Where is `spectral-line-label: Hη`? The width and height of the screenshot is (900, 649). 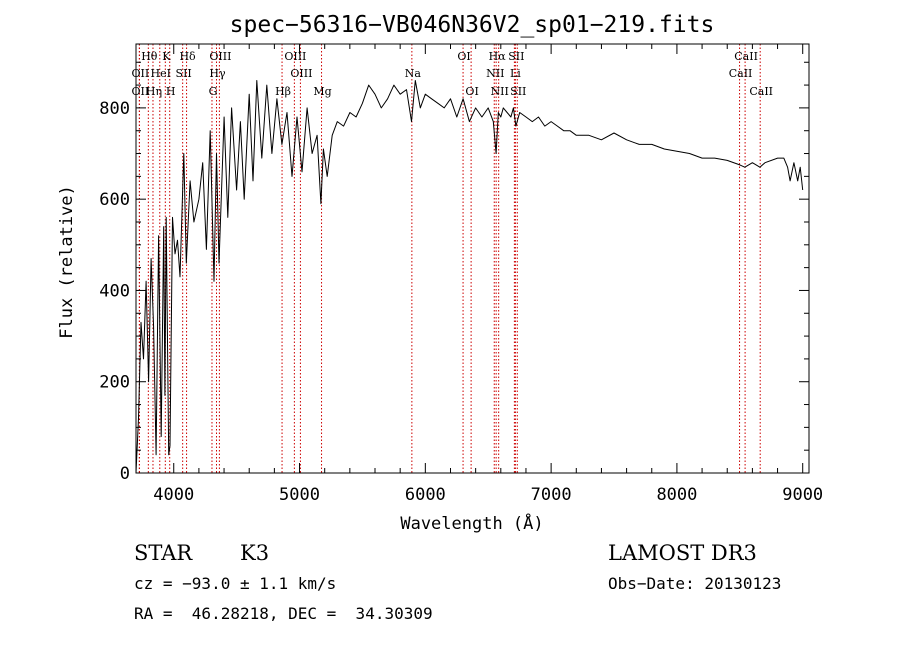
spectral-line-label: Hη is located at coordinates (154, 91).